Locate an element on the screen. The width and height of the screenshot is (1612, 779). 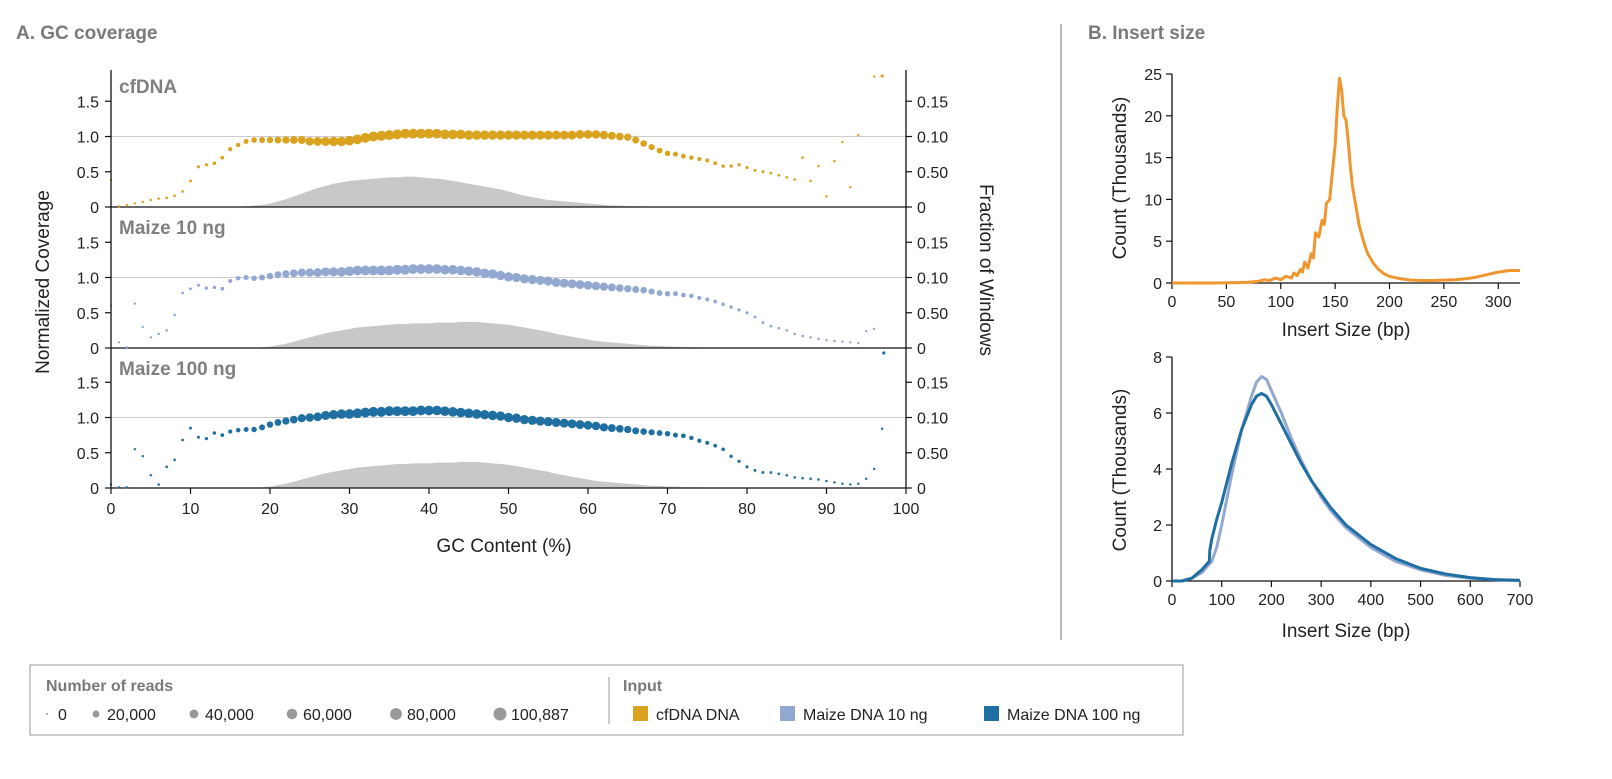
x-tick-label: 500 is located at coordinates (1420, 600).